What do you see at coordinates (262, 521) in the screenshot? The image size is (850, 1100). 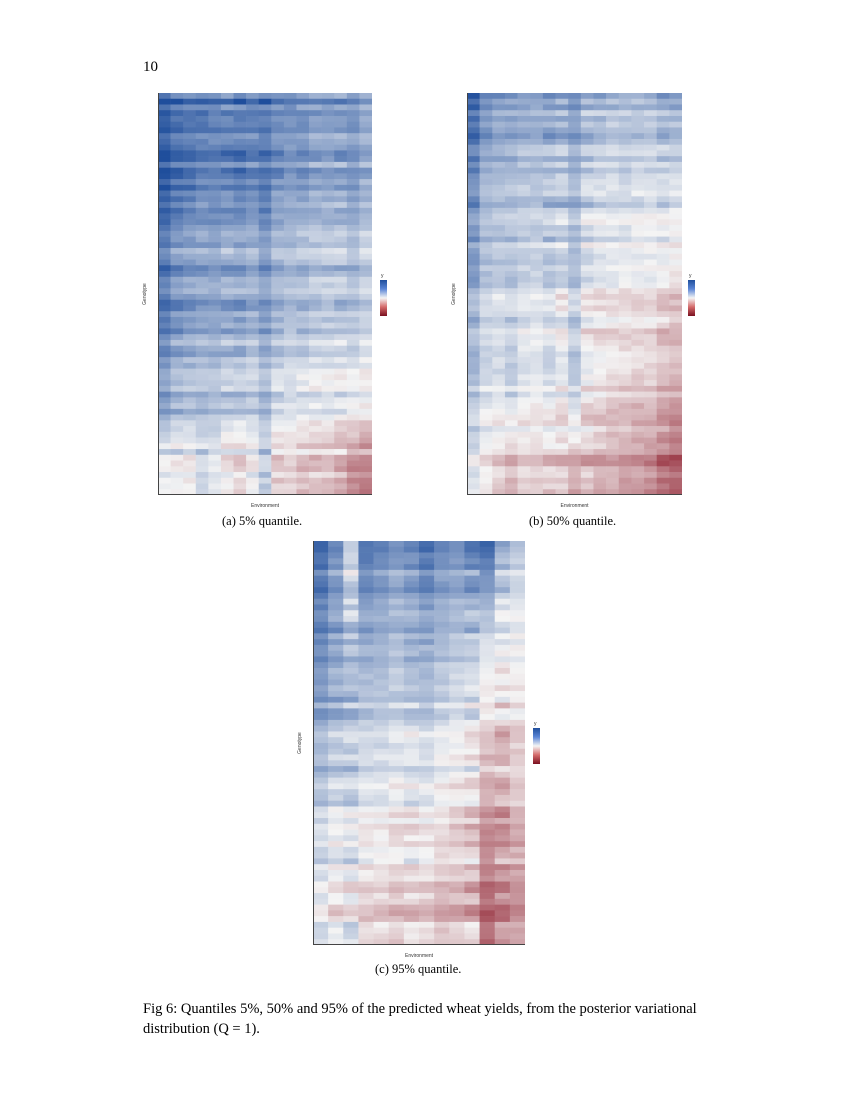 I see `subcaption-a: (a) 5% quantile.` at bounding box center [262, 521].